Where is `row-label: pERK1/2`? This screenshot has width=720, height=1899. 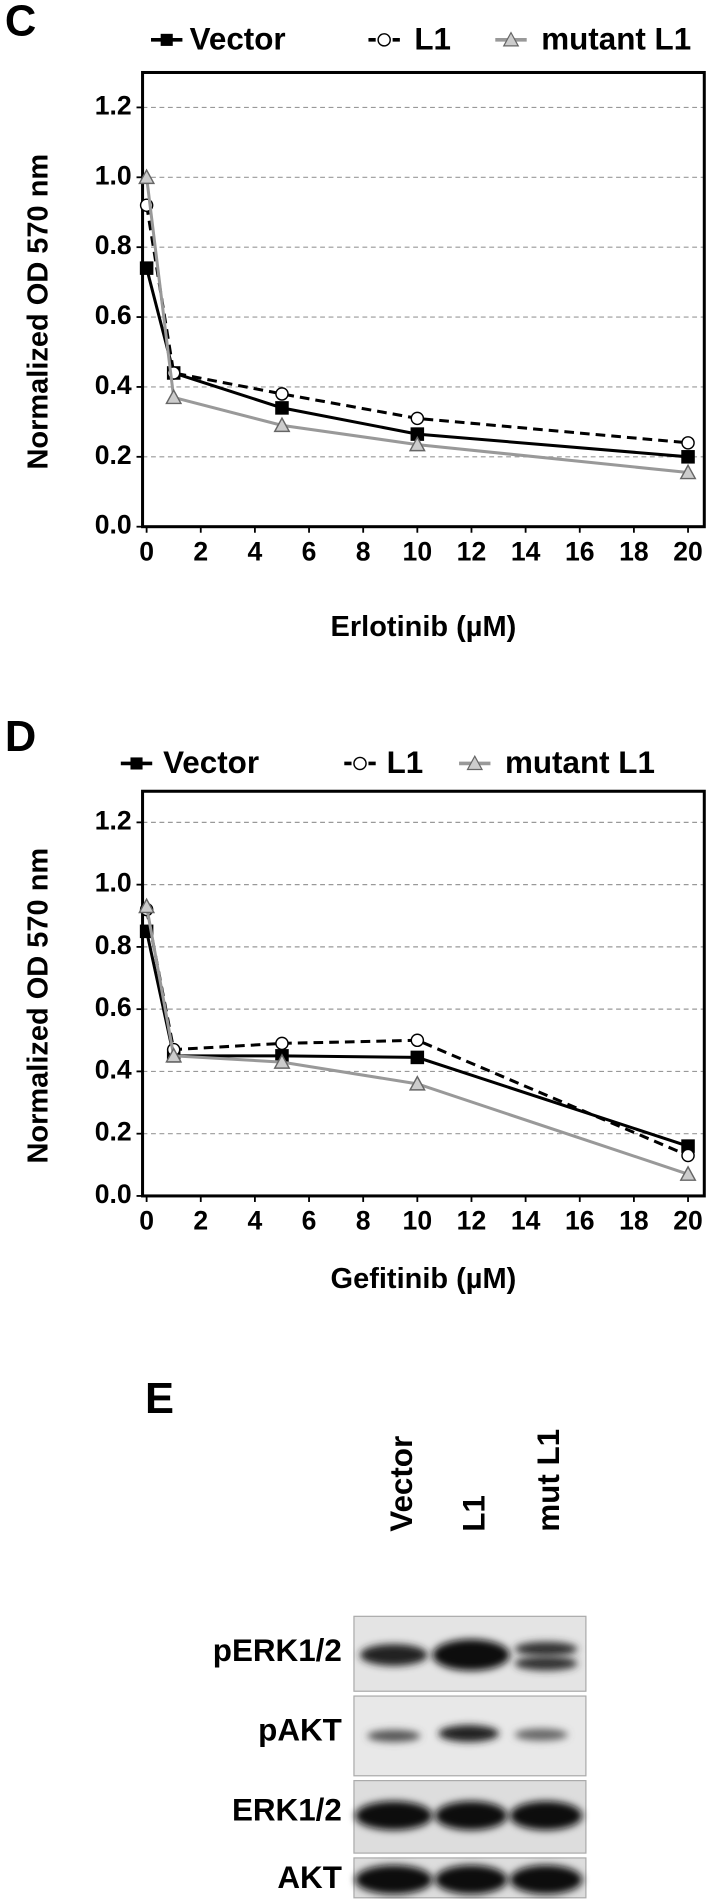
row-label: pERK1/2 is located at coordinates (277, 1650).